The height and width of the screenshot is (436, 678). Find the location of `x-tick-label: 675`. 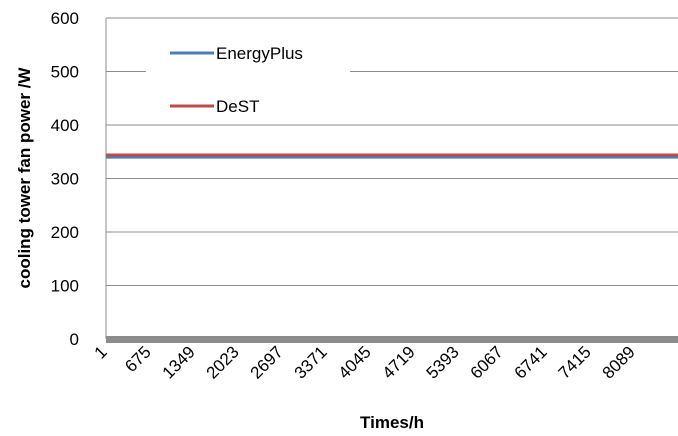

x-tick-label: 675 is located at coordinates (137, 358).